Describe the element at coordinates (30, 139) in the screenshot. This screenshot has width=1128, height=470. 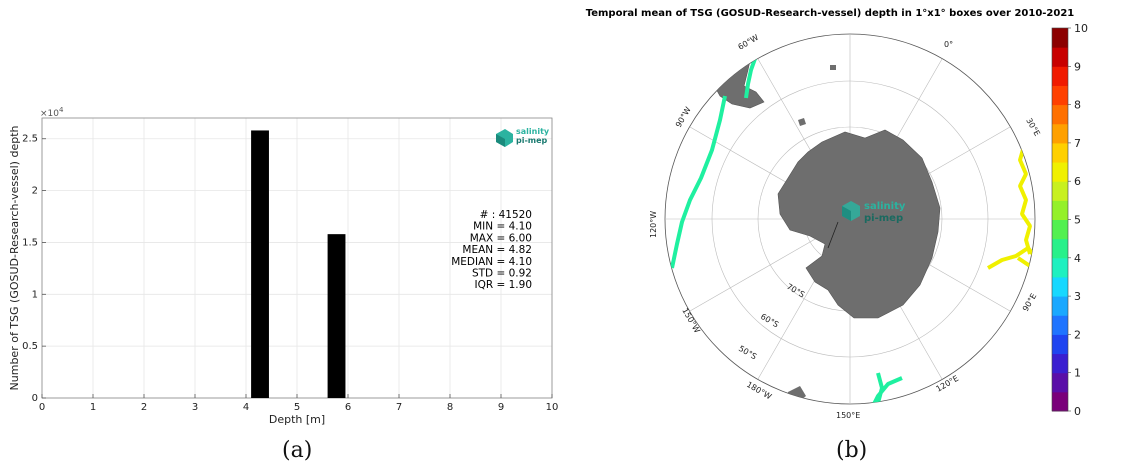
I see `y-tick-label: 2.5` at that location.